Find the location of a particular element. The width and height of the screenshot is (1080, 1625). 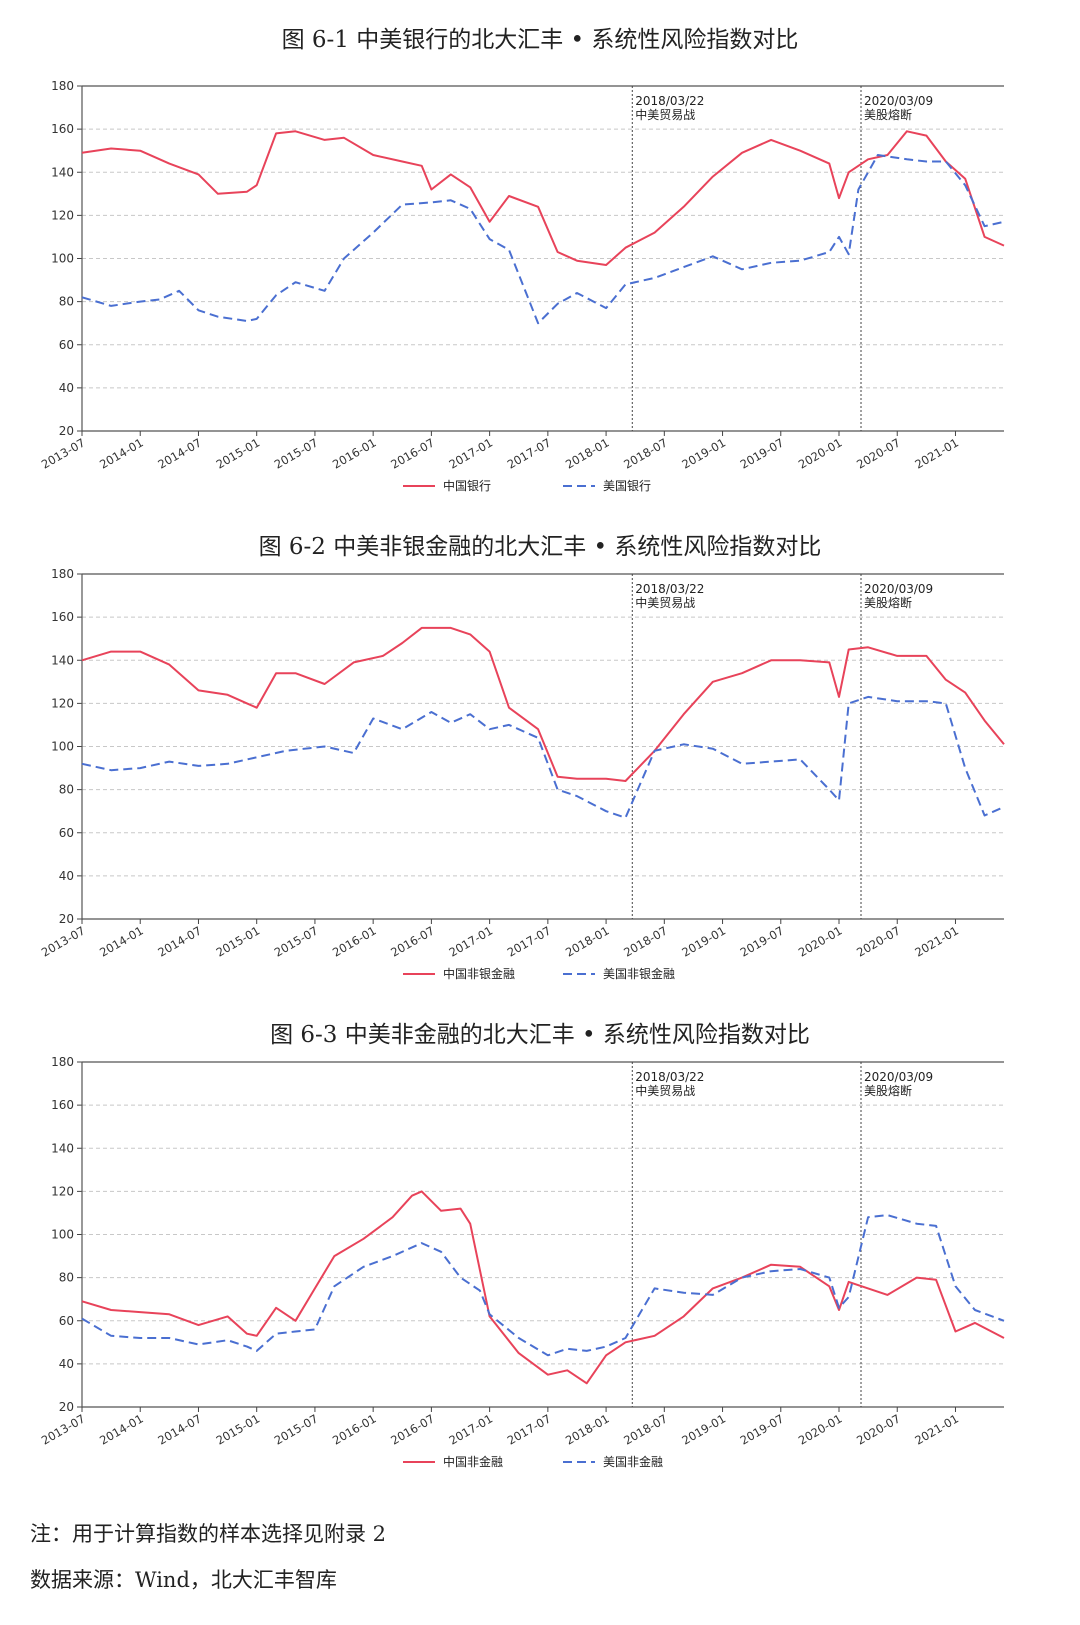

legend-label: 中国银行 is located at coordinates (467, 485).